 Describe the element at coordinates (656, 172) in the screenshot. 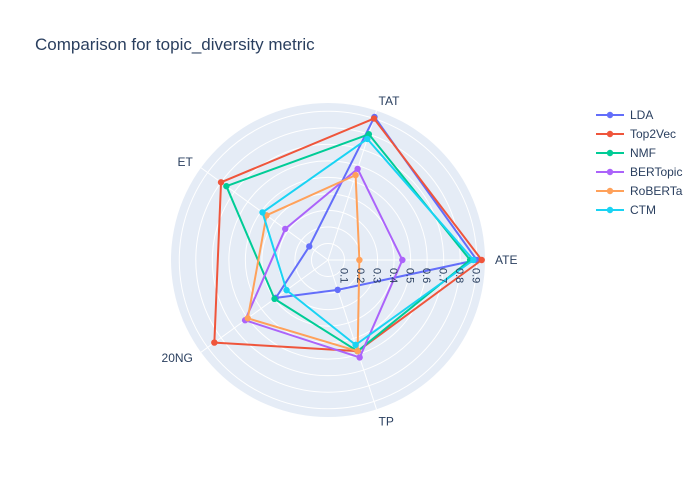

I see `legend-label: BERTopic` at that location.